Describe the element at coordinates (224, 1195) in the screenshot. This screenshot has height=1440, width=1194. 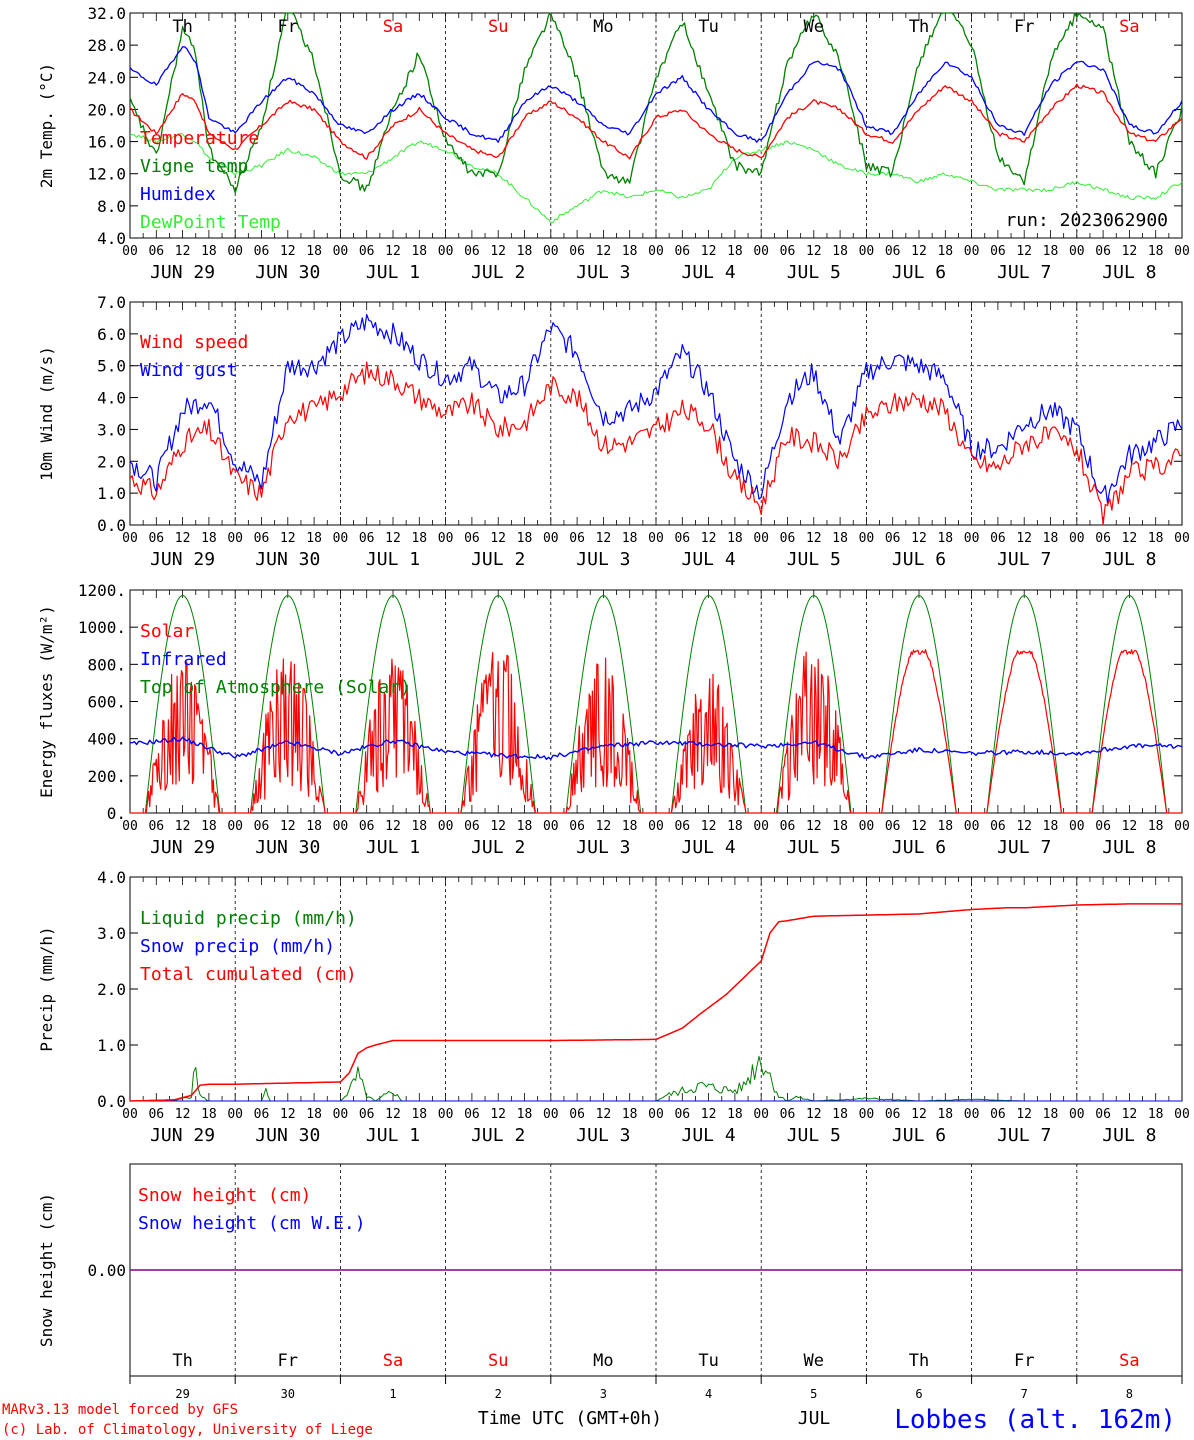
I see `legend-entry: Snow height (cm)` at that location.